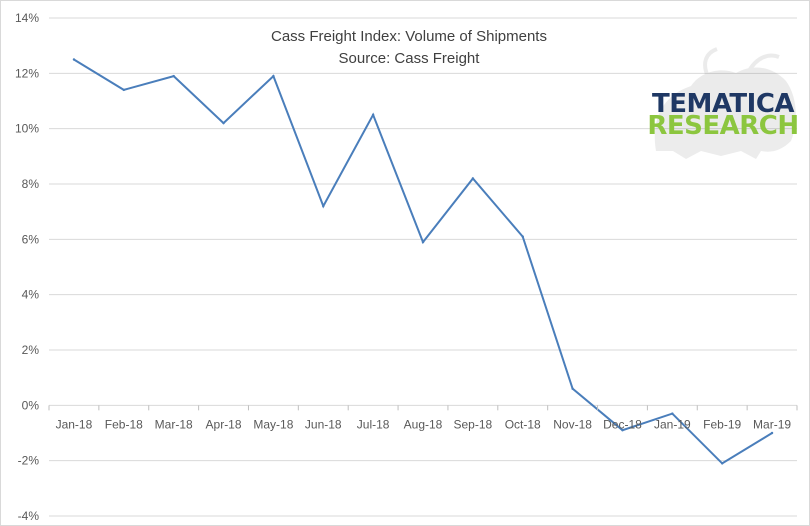  Describe the element at coordinates (29, 461) in the screenshot. I see `y-tick-label: -2%` at that location.